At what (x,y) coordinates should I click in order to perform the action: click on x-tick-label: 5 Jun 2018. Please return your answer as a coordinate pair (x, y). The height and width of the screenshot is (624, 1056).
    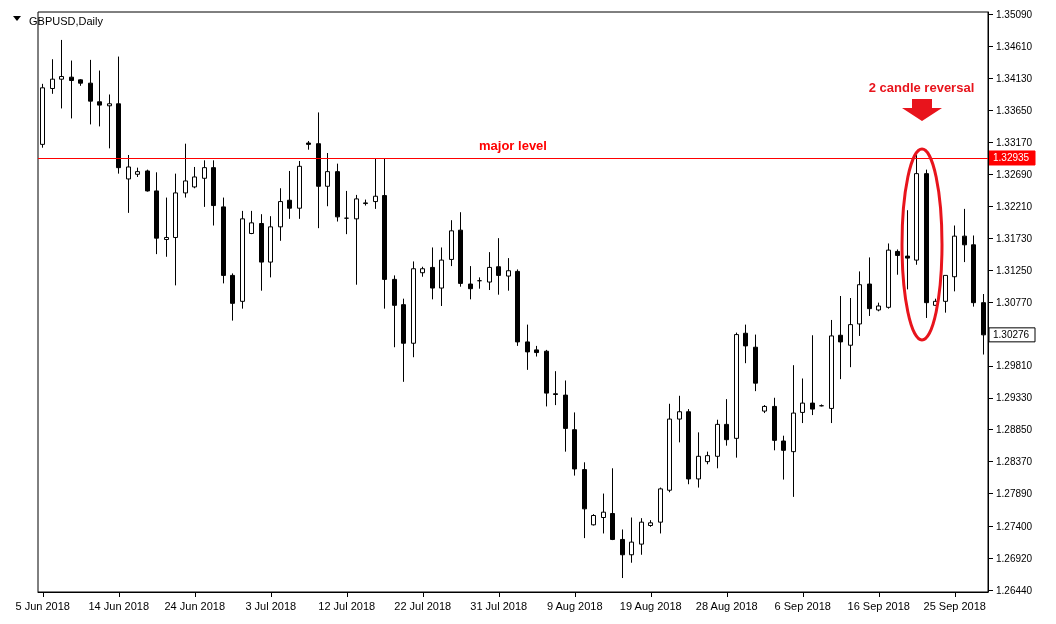
    Looking at the image, I should click on (42, 605).